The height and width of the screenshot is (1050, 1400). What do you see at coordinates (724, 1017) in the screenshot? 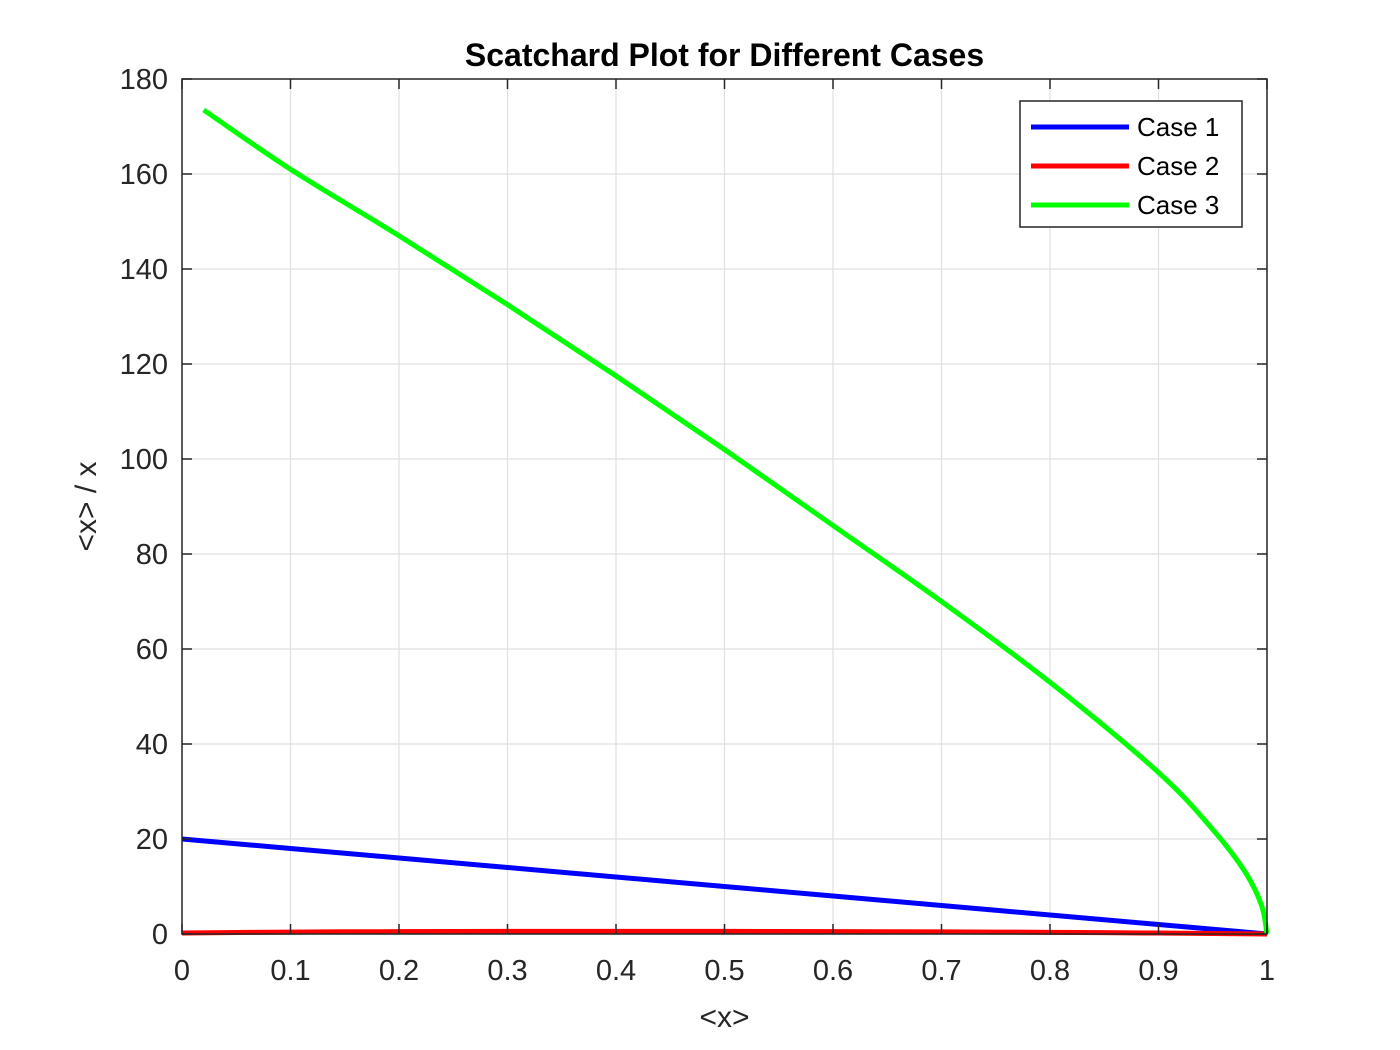
I see `x-axis-label: <x>` at bounding box center [724, 1017].